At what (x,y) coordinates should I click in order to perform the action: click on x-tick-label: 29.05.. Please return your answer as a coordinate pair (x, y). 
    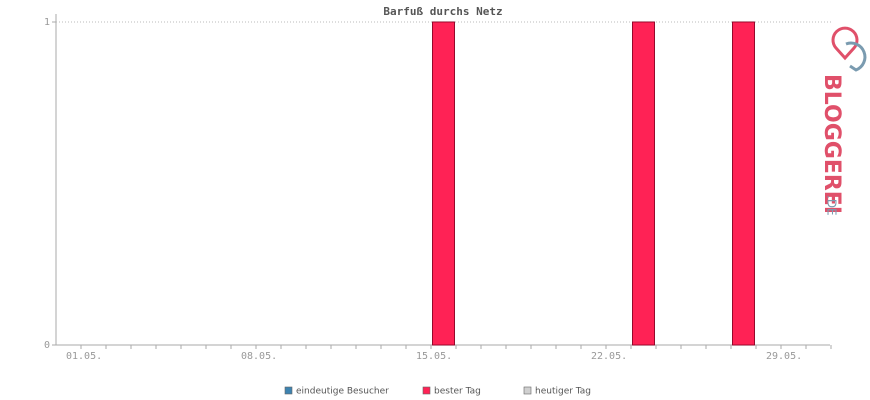
    Looking at the image, I should click on (784, 356).